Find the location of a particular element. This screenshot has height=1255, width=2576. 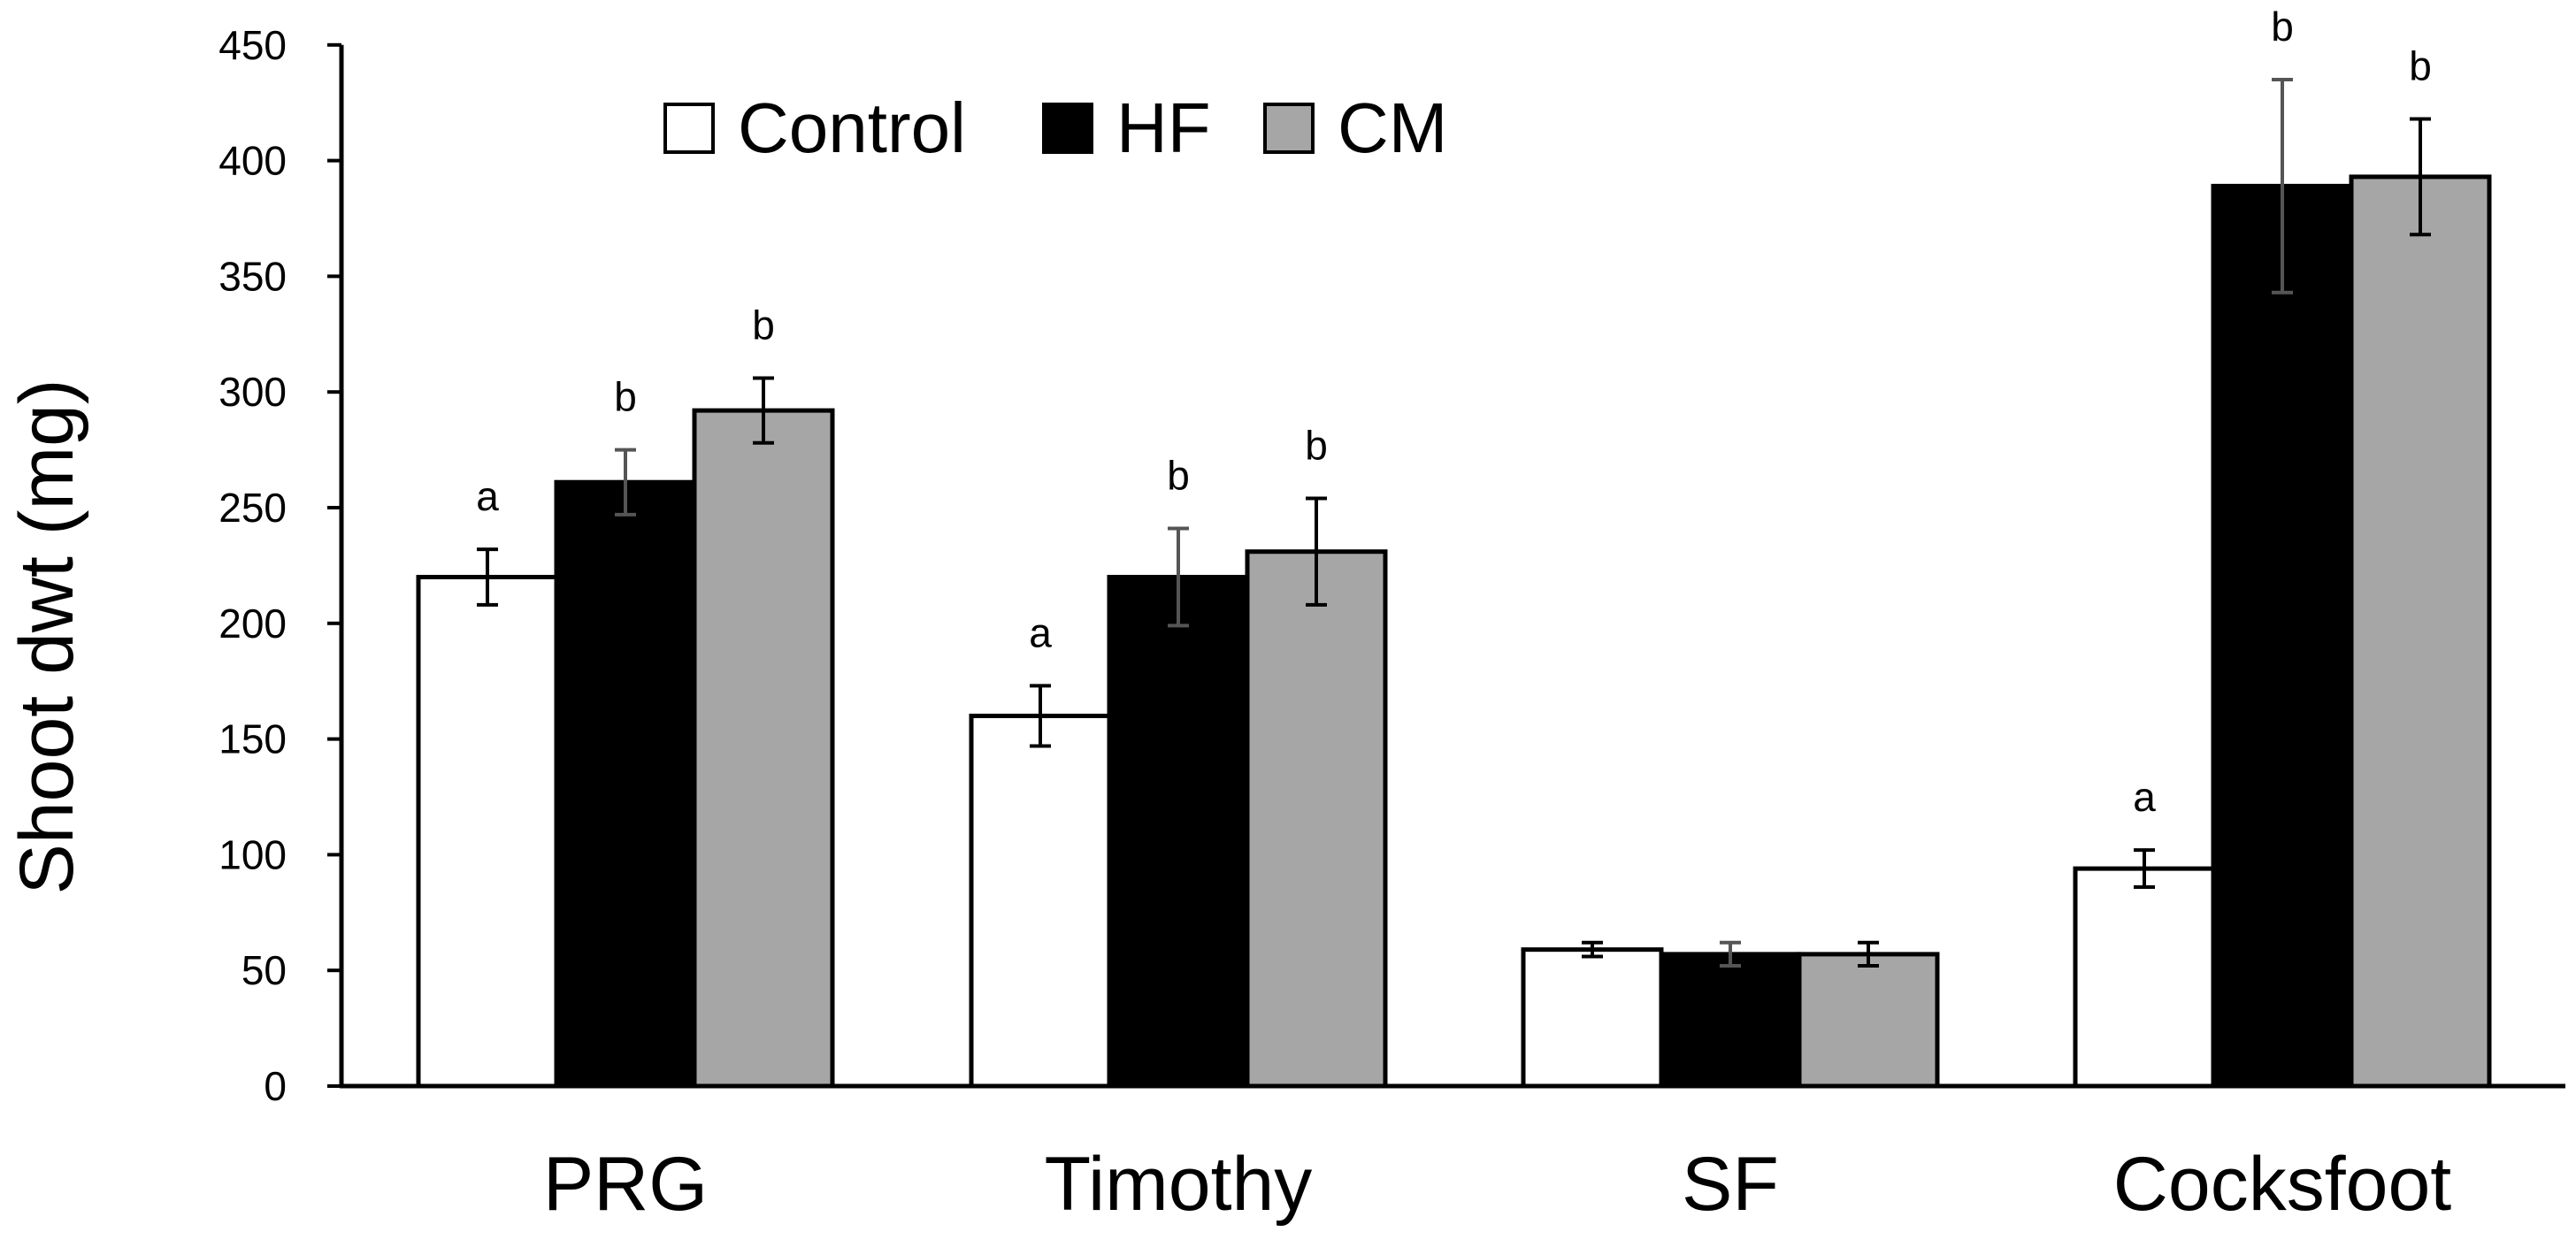

bar-control-prg is located at coordinates (487, 831).